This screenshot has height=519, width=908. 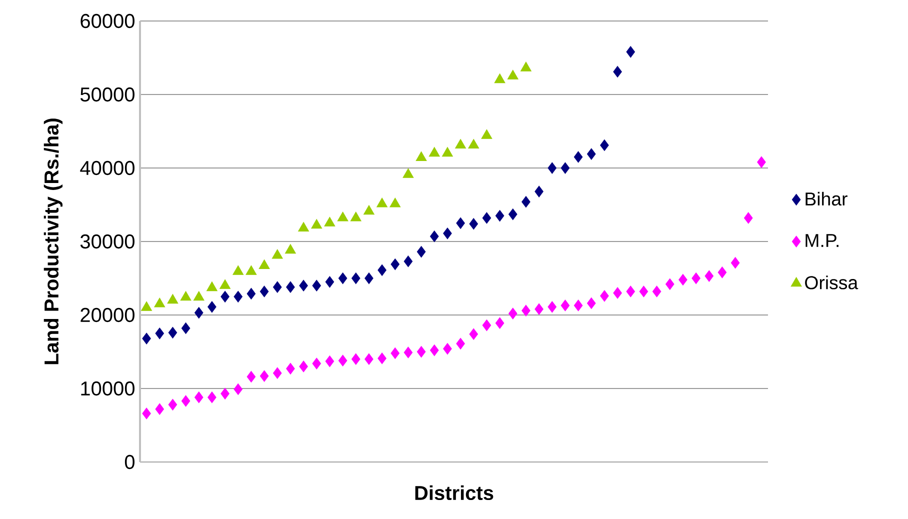 What do you see at coordinates (827, 199) in the screenshot?
I see `legend-label: Bihar` at bounding box center [827, 199].